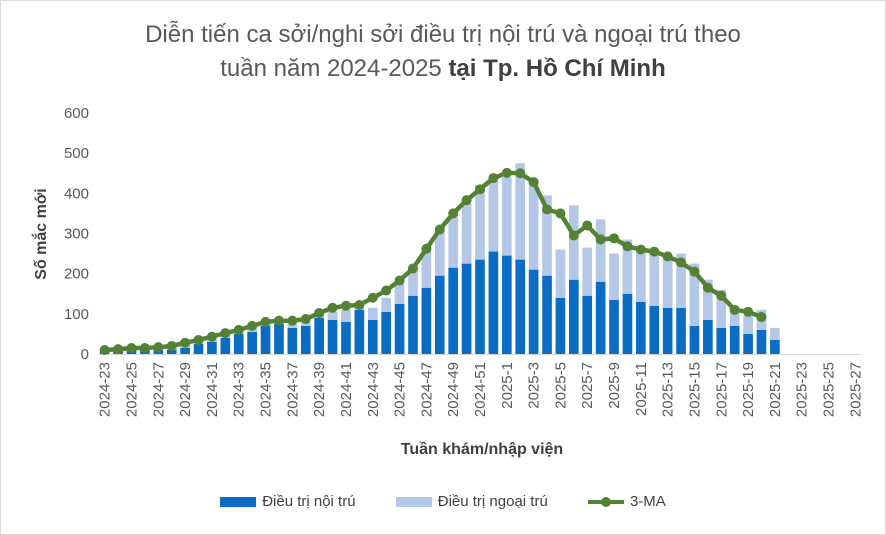  I want to click on x-tick-label: 2025-5, so click(560, 385).